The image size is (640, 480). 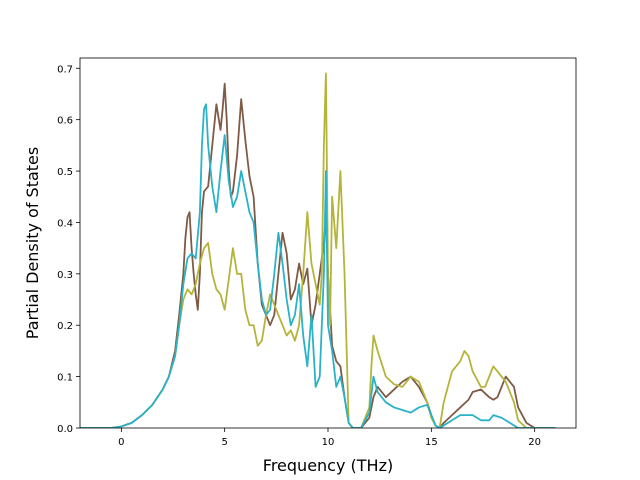 What do you see at coordinates (68, 249) in the screenshot?
I see `y-axis-ticks: 0.0 0.1 0.2 0.3 0.4 0.5 0.6 0.7` at bounding box center [68, 249].